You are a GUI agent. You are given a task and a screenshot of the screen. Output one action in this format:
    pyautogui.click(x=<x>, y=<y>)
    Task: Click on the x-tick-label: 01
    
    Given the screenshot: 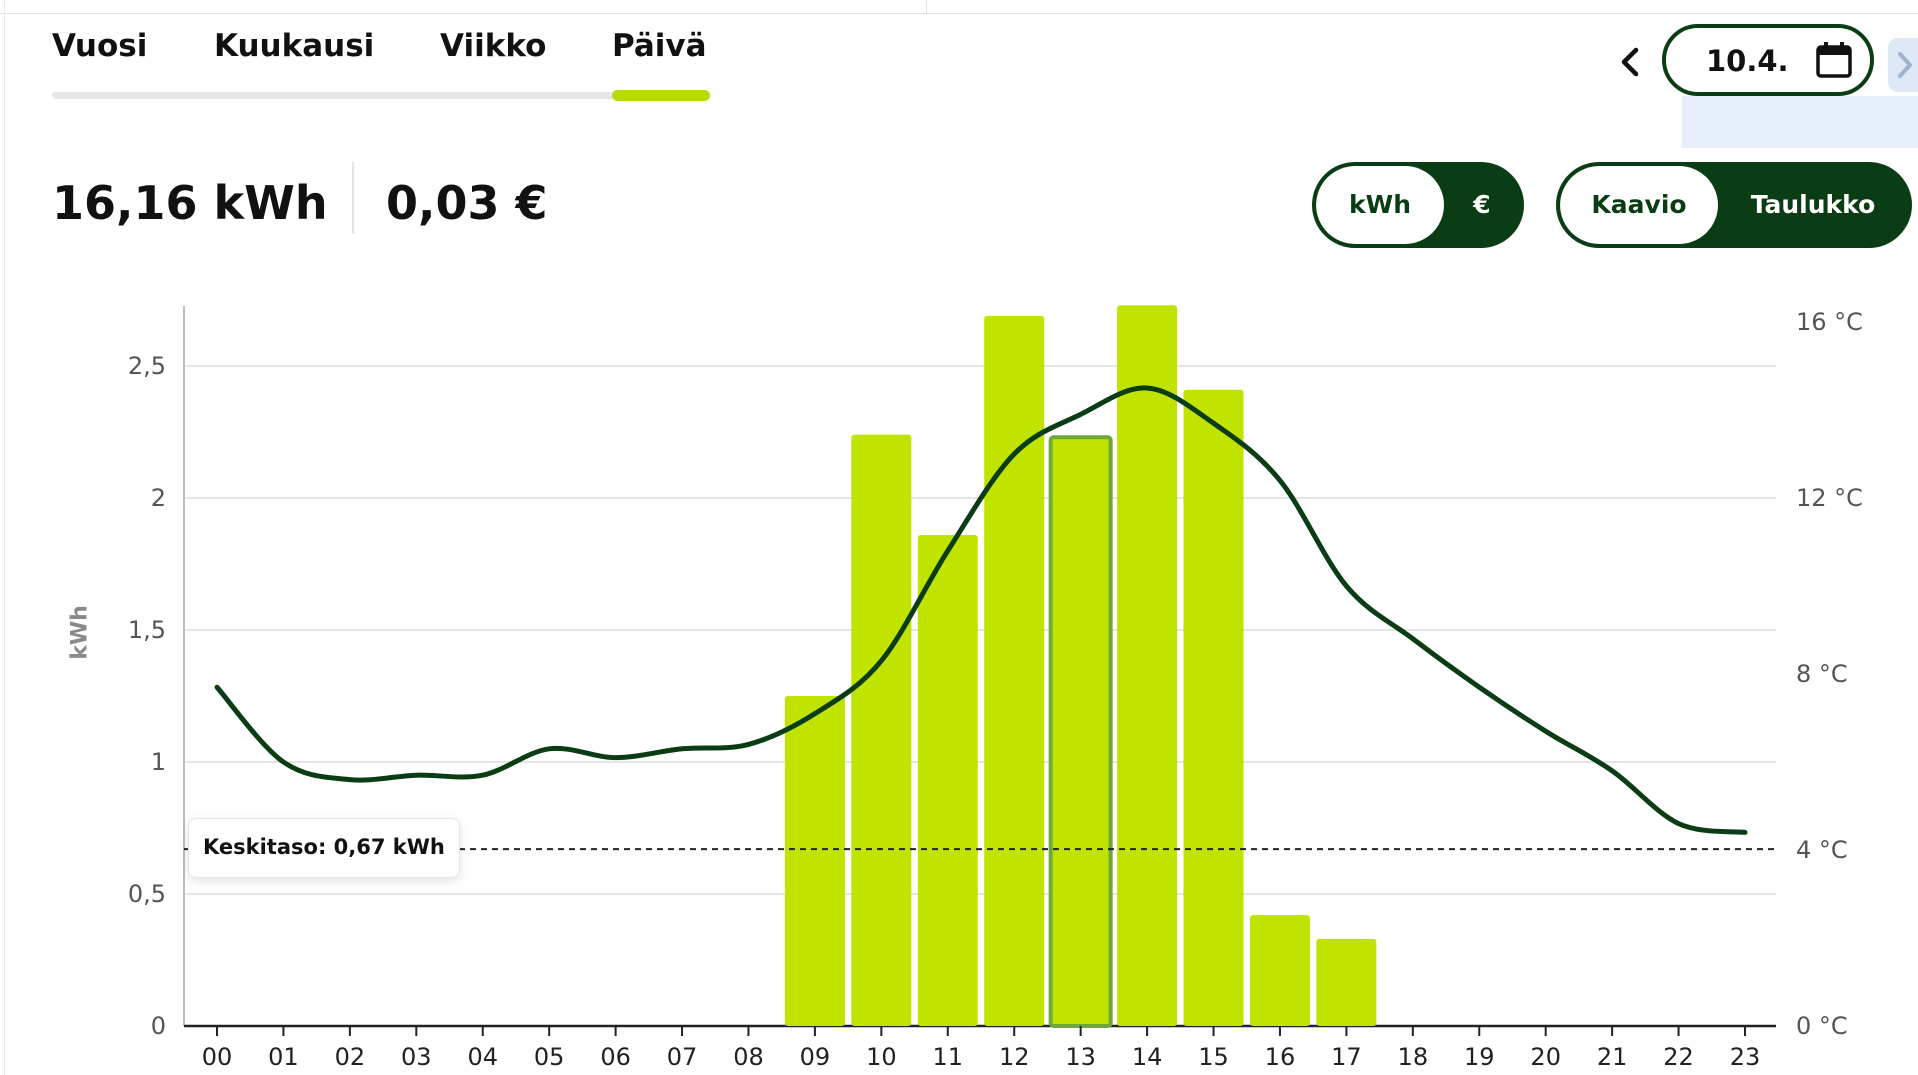 What is the action you would take?
    pyautogui.click(x=283, y=1057)
    